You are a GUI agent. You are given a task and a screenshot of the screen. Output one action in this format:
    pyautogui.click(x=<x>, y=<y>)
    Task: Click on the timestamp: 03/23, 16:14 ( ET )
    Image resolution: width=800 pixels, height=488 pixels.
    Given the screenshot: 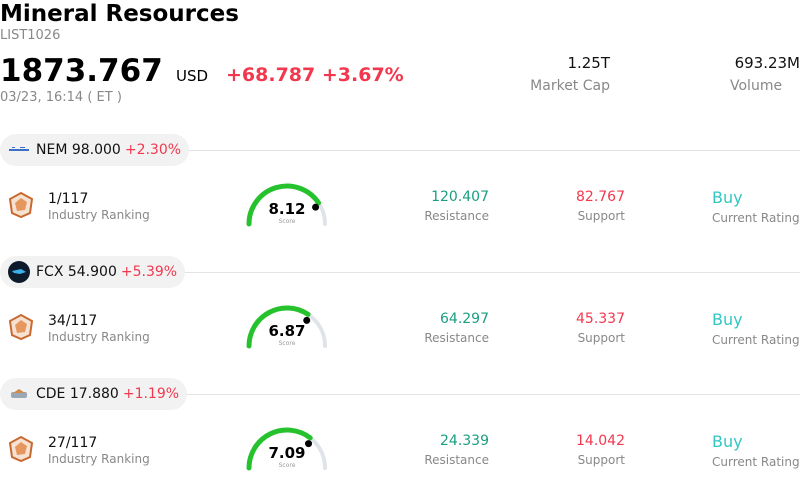 What is the action you would take?
    pyautogui.click(x=61, y=97)
    